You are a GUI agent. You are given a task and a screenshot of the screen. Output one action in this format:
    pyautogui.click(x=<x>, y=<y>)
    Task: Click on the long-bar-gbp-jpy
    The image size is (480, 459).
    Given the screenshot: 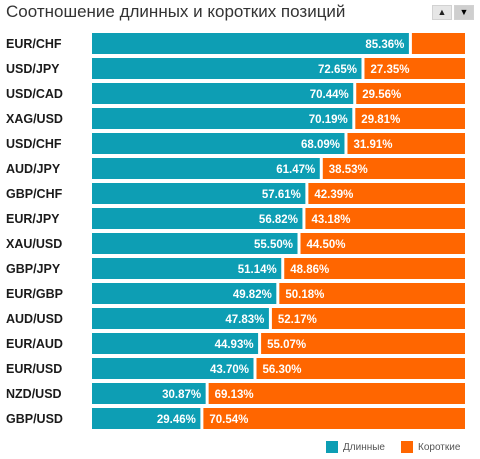 What is the action you would take?
    pyautogui.click(x=187, y=268)
    